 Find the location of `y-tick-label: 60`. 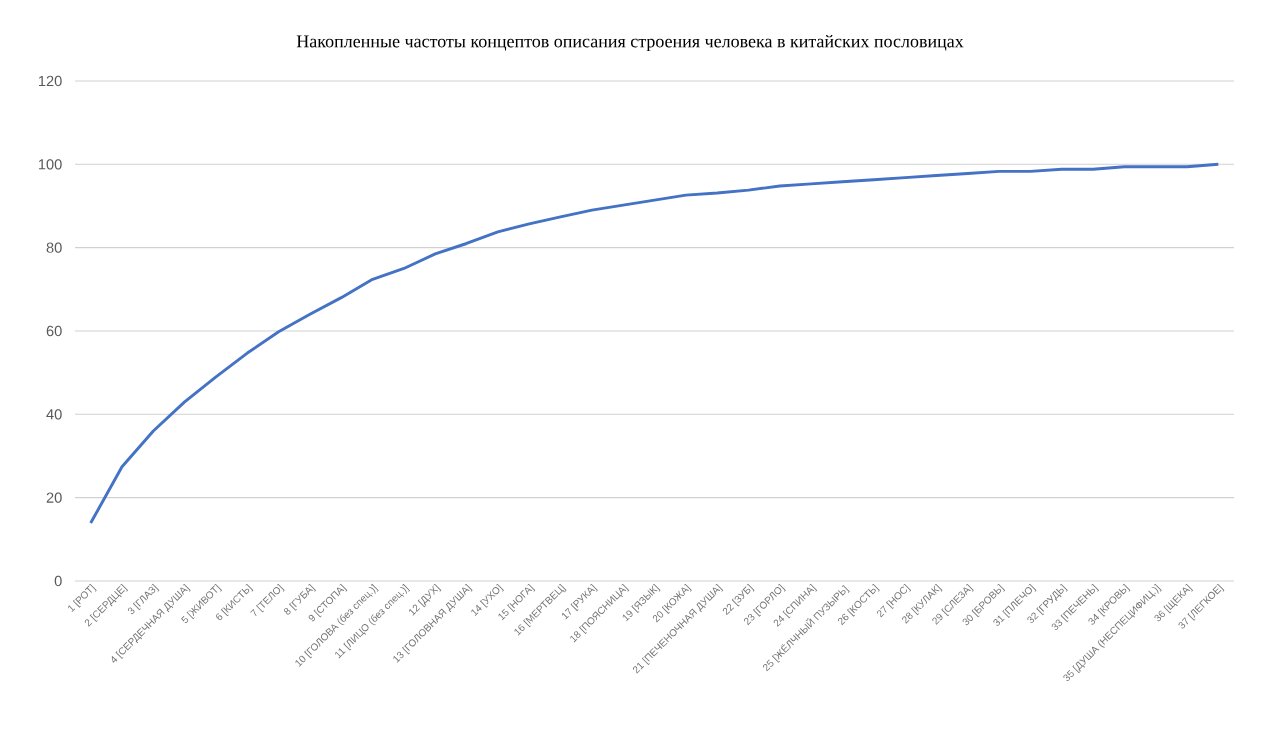

y-tick-label: 60 is located at coordinates (54, 331).